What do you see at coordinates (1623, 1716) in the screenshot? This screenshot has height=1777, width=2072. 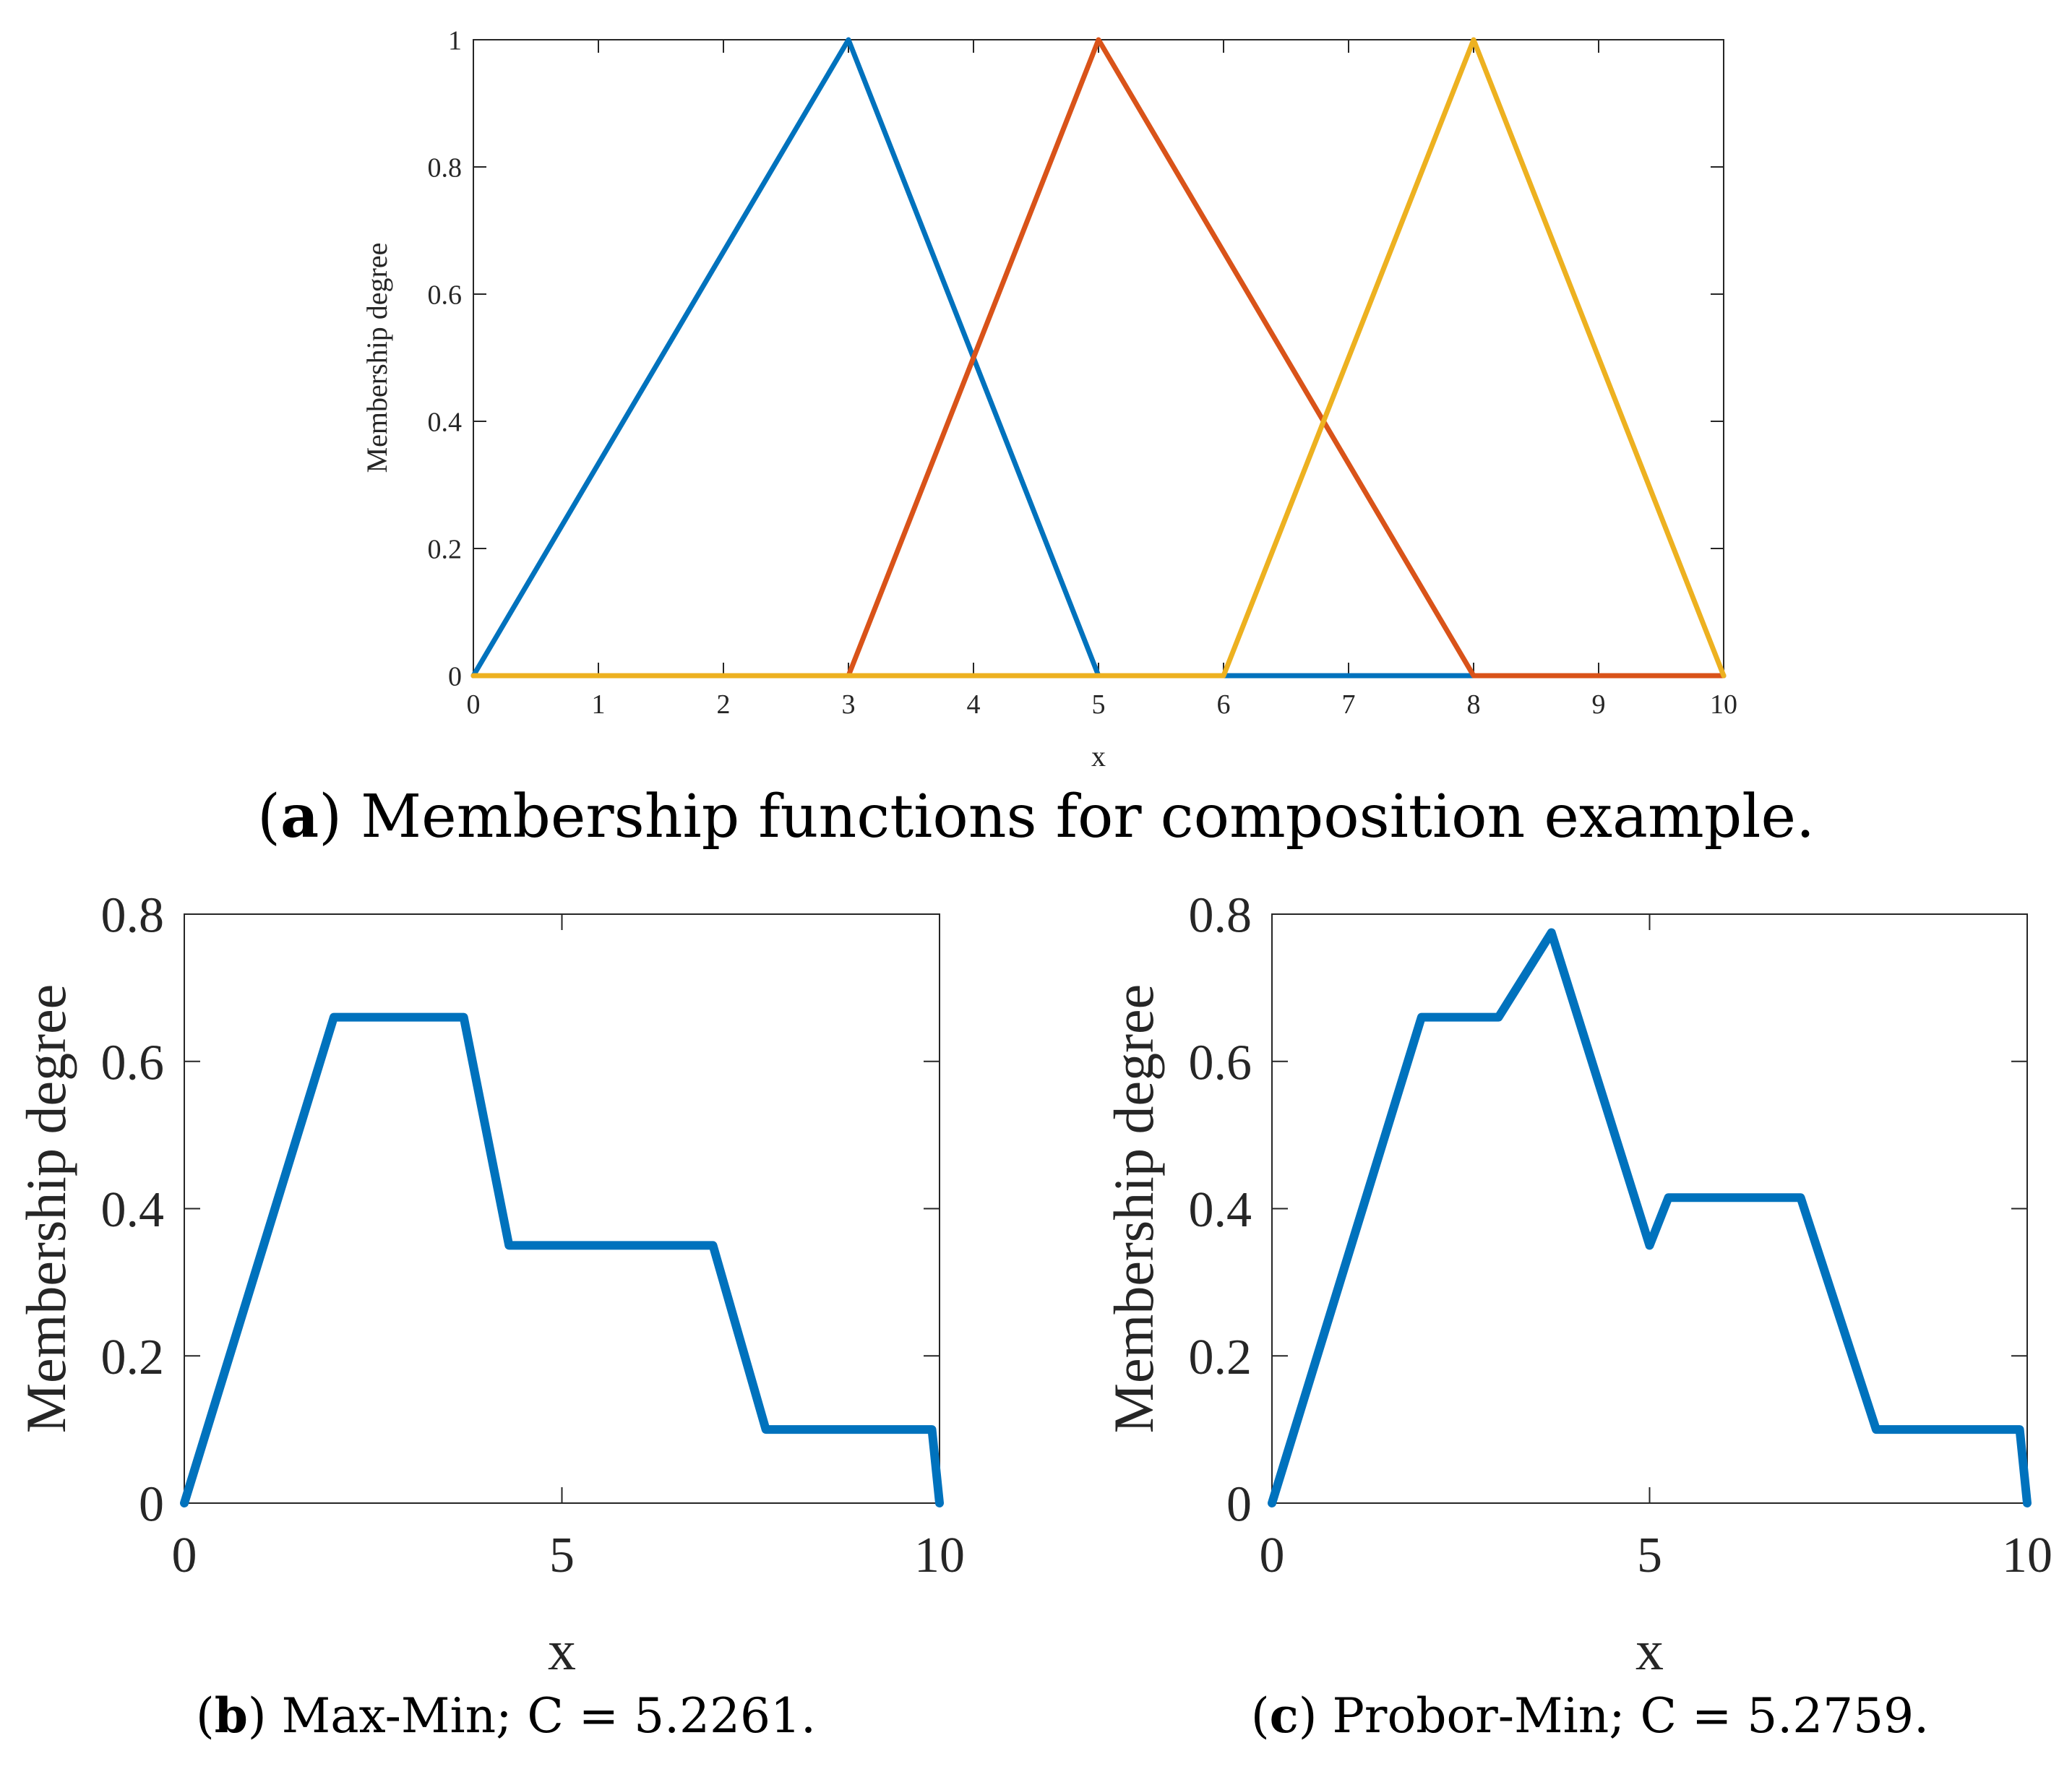 I see `caption-c-text: Probor-Min; C = 5.2759.` at bounding box center [1623, 1716].